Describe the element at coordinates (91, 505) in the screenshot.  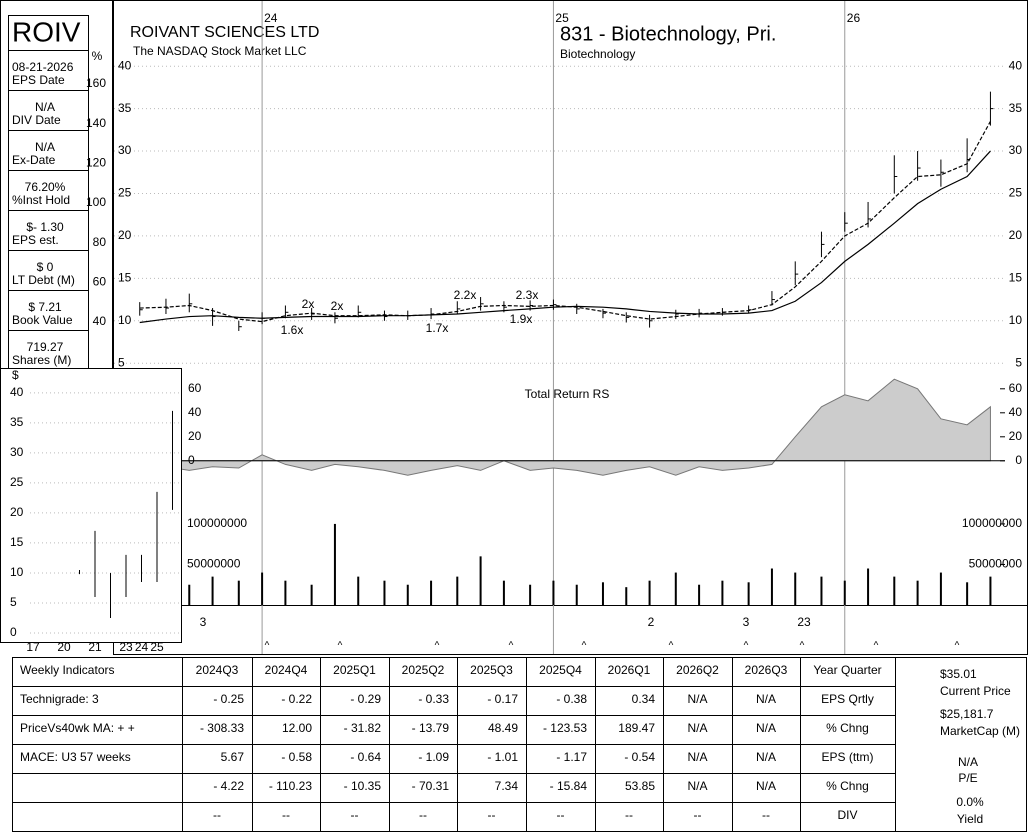
I see `inset-frame` at that location.